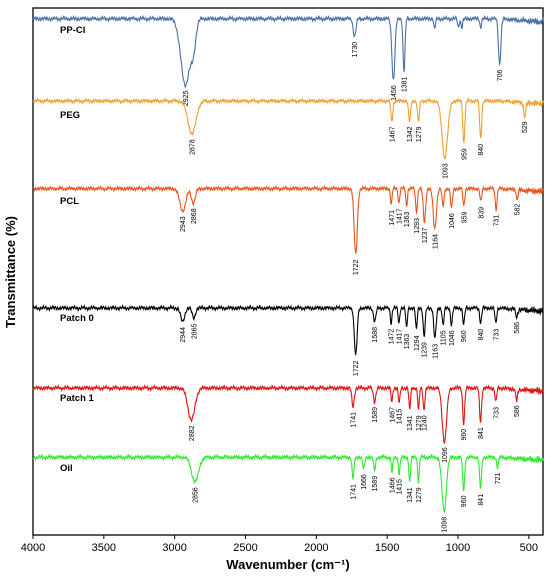 This screenshot has width=550, height=577. I want to click on peak-label: 2943, so click(183, 224).